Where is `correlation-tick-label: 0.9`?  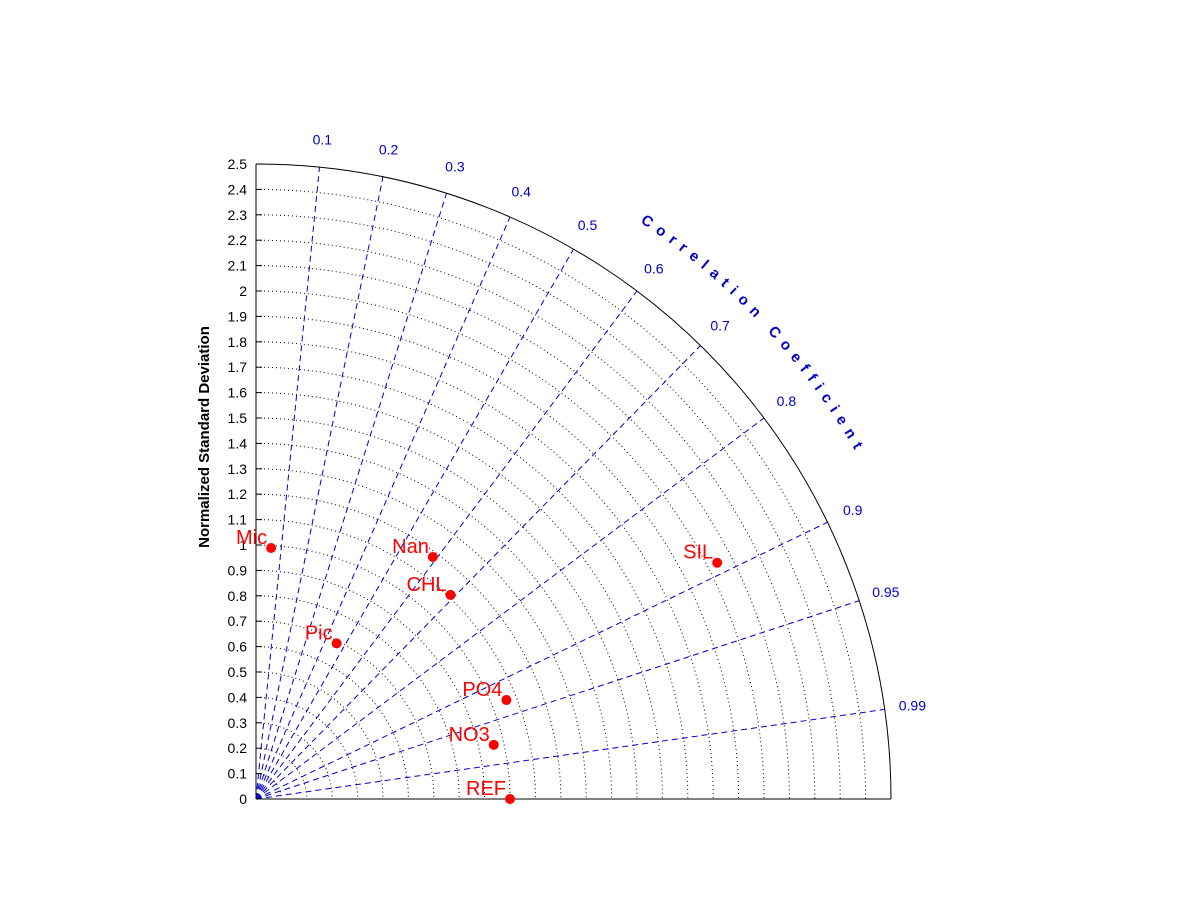
correlation-tick-label: 0.9 is located at coordinates (853, 510).